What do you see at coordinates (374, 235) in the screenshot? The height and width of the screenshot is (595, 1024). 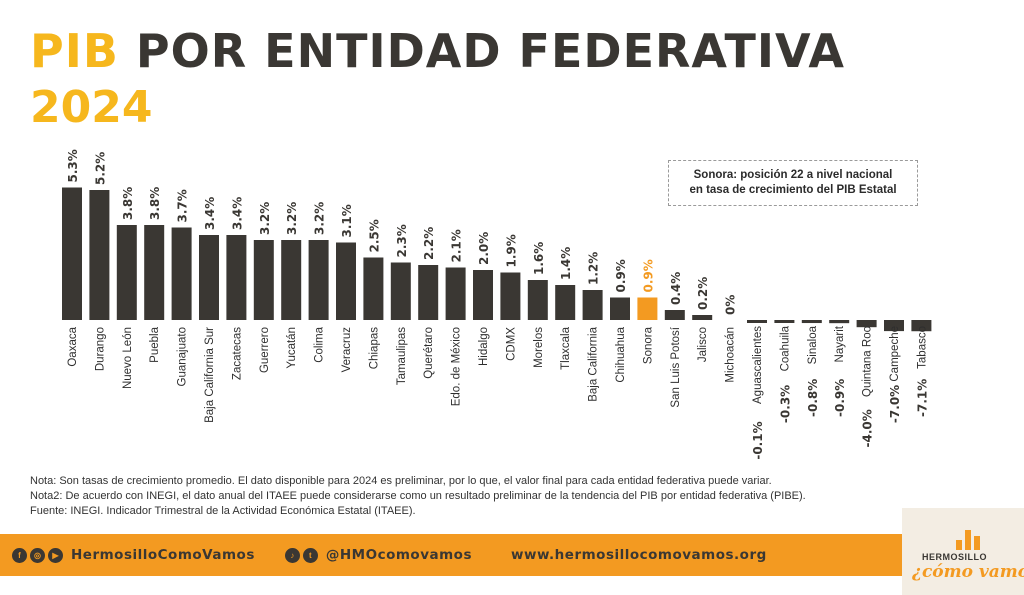 I see `value-label-11: 2.5%` at bounding box center [374, 235].